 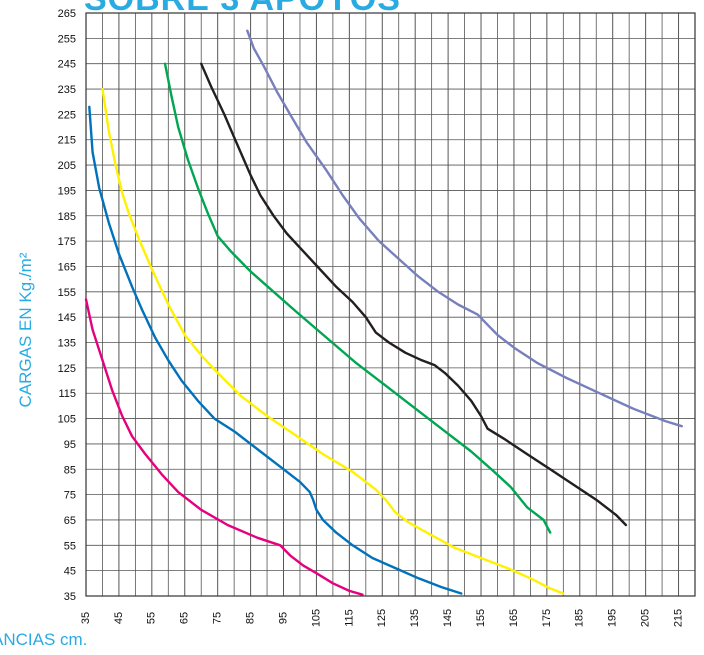 What do you see at coordinates (25, 330) in the screenshot?
I see `y-axis-label: CARGAS EN Kg./m²` at bounding box center [25, 330].